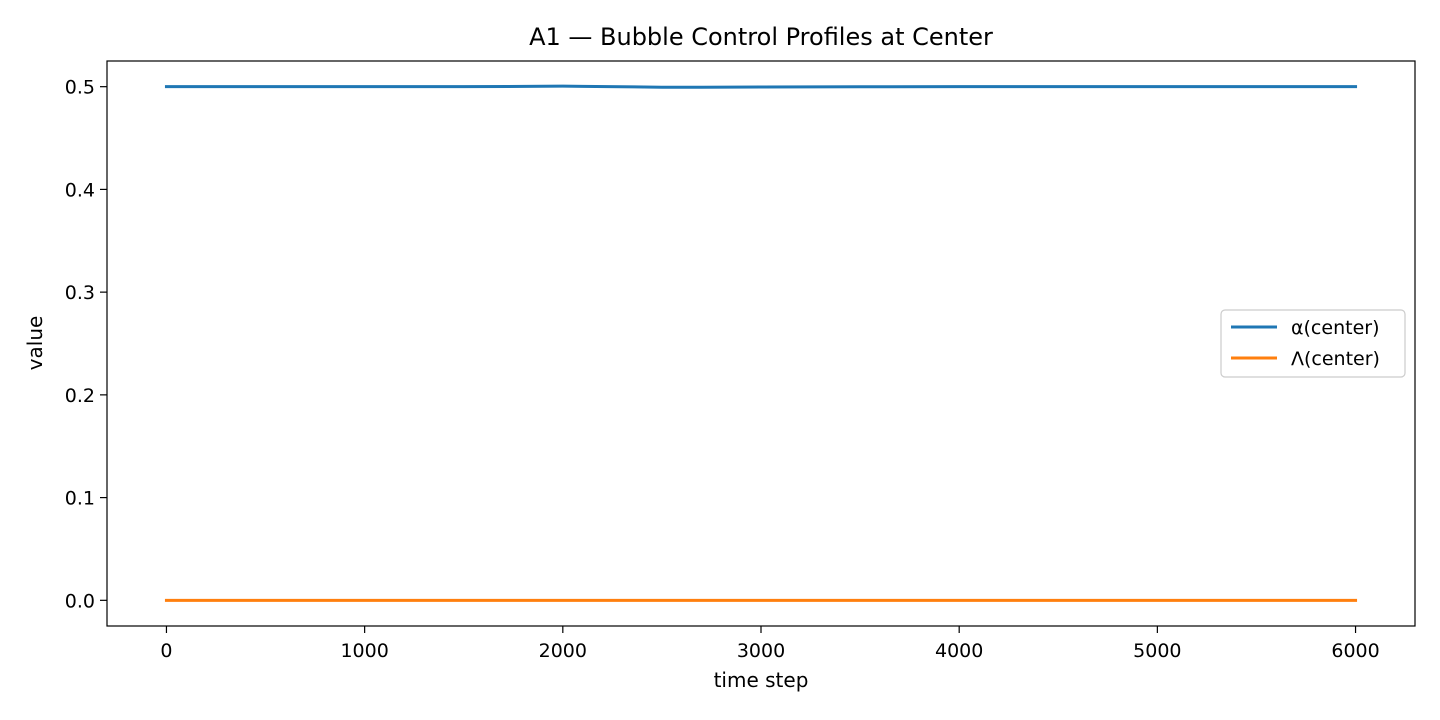 This screenshot has height=720, width=1440. I want to click on y-tick-label: 0.4, so click(80, 190).